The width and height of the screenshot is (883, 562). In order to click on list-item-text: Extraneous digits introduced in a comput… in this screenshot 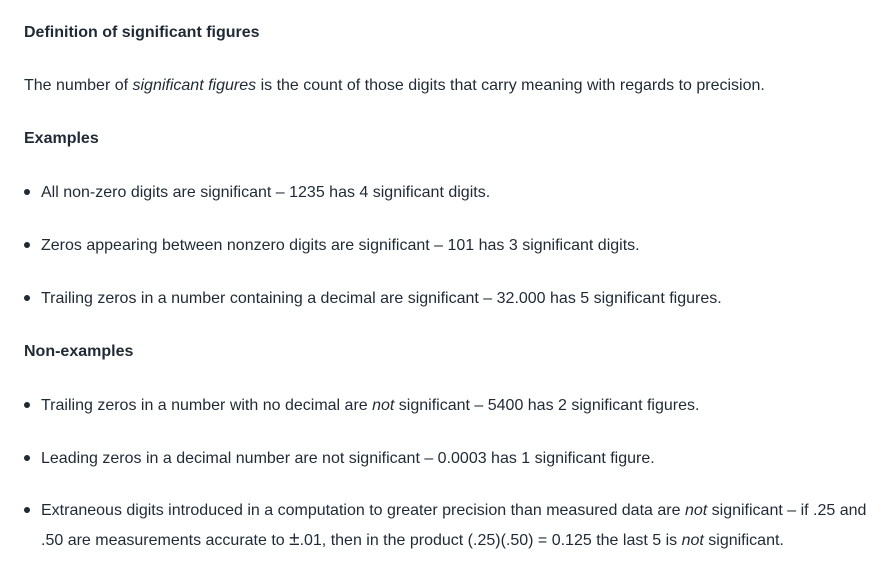, I will do `click(455, 525)`.